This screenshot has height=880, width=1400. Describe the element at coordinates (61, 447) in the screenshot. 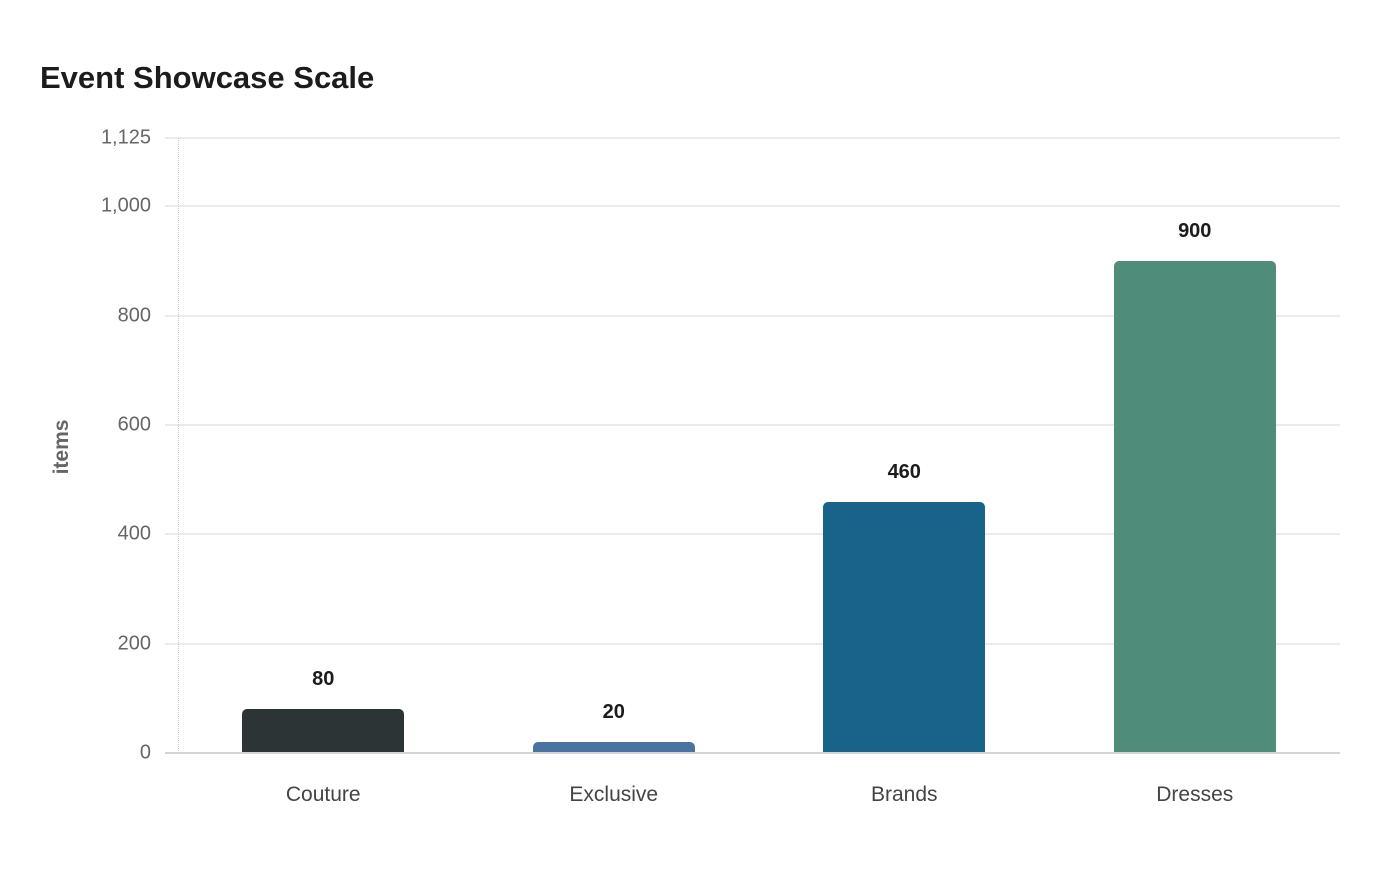

I see `y-axis-label: items` at that location.